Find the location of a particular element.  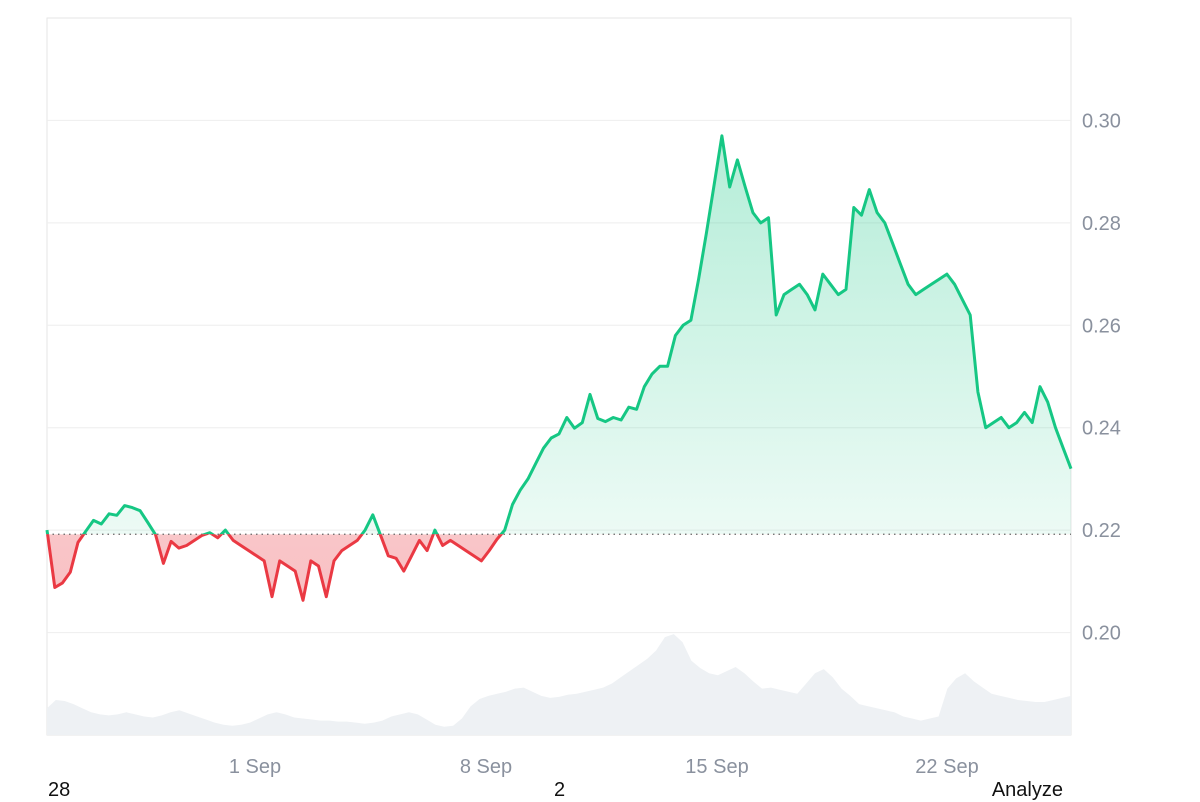

y-tick-label: 0.22 is located at coordinates (1101, 531).